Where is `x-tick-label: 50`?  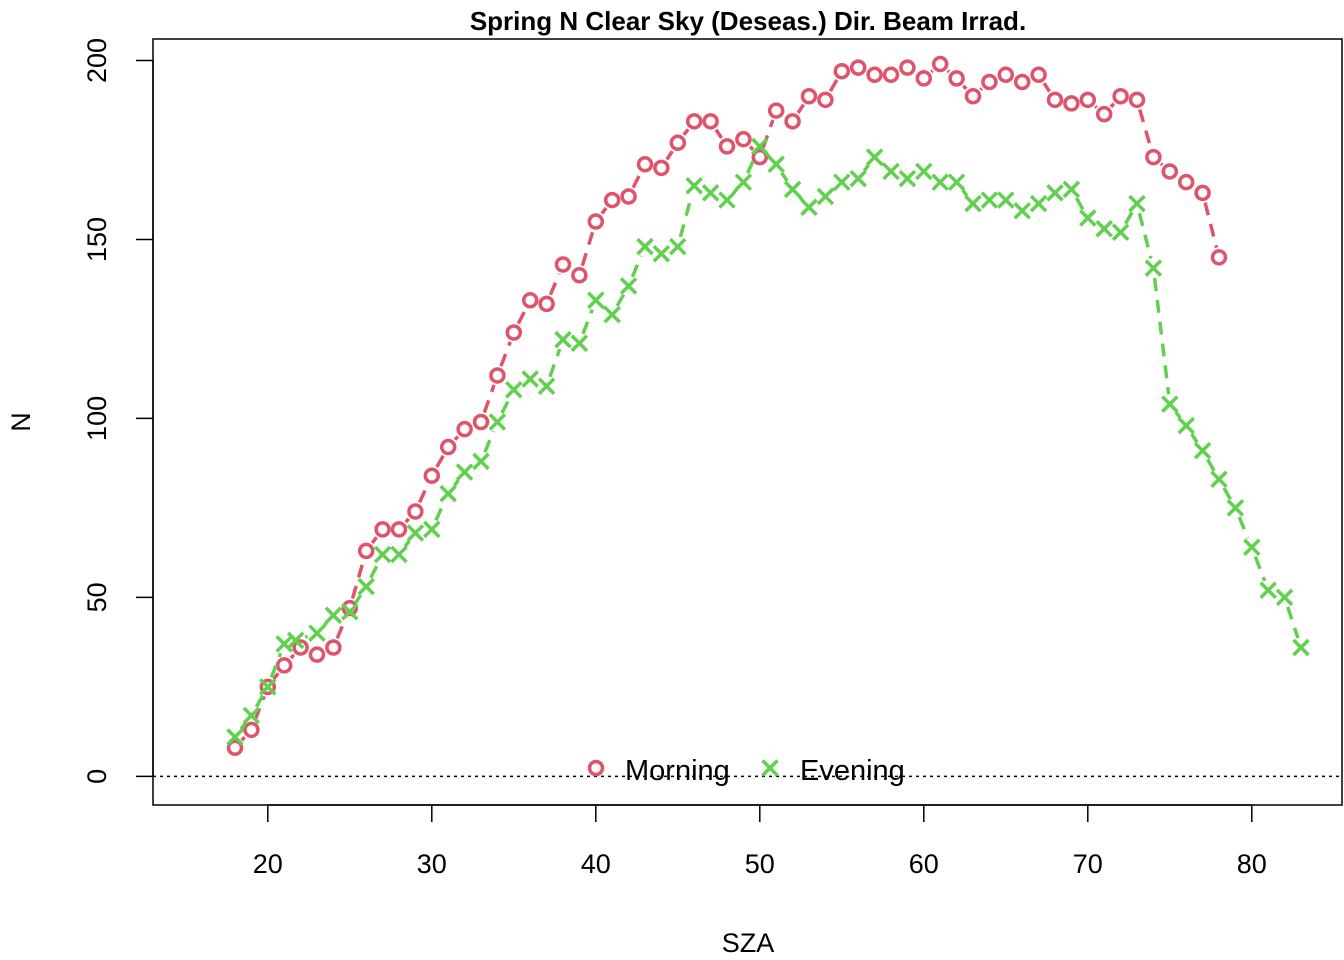
x-tick-label: 50 is located at coordinates (760, 864).